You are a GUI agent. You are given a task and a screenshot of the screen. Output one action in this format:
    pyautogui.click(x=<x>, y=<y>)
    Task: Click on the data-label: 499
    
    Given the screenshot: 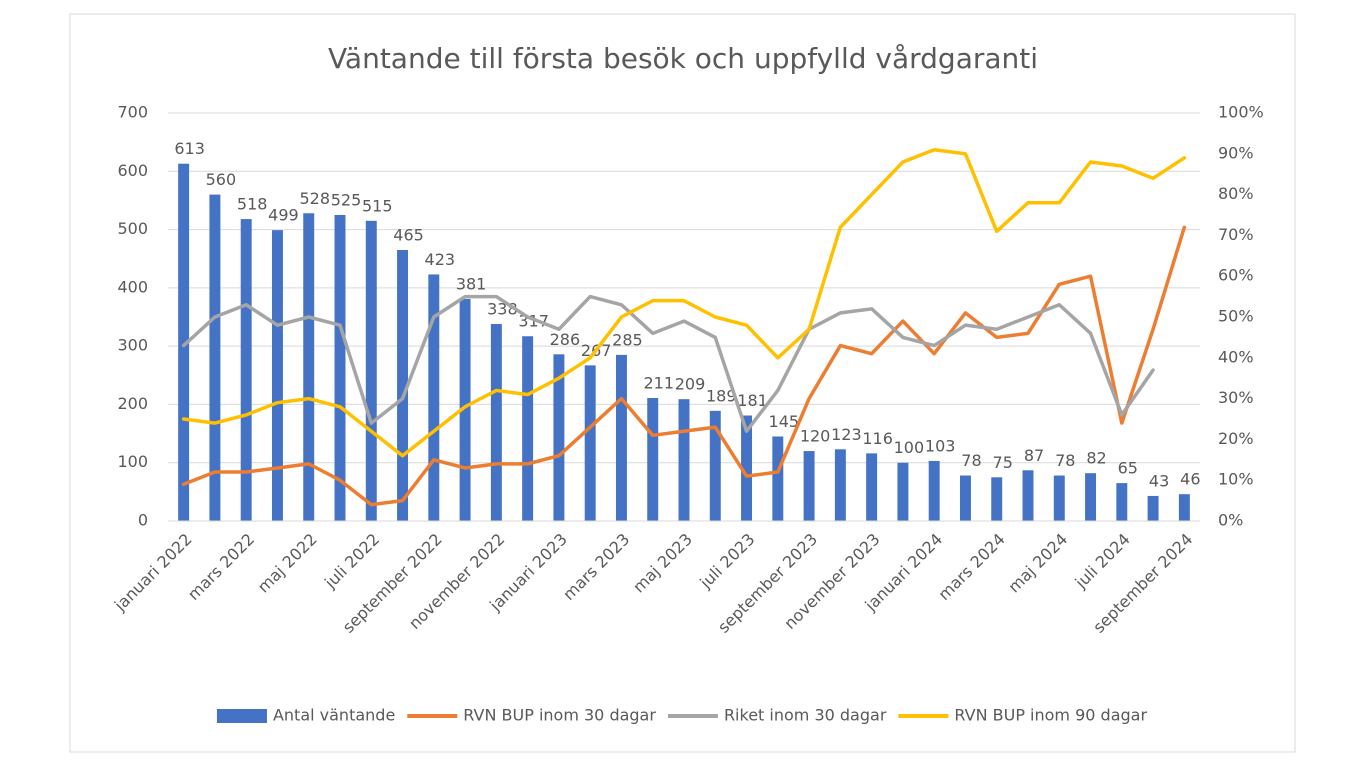 What is the action you would take?
    pyautogui.click(x=283, y=215)
    